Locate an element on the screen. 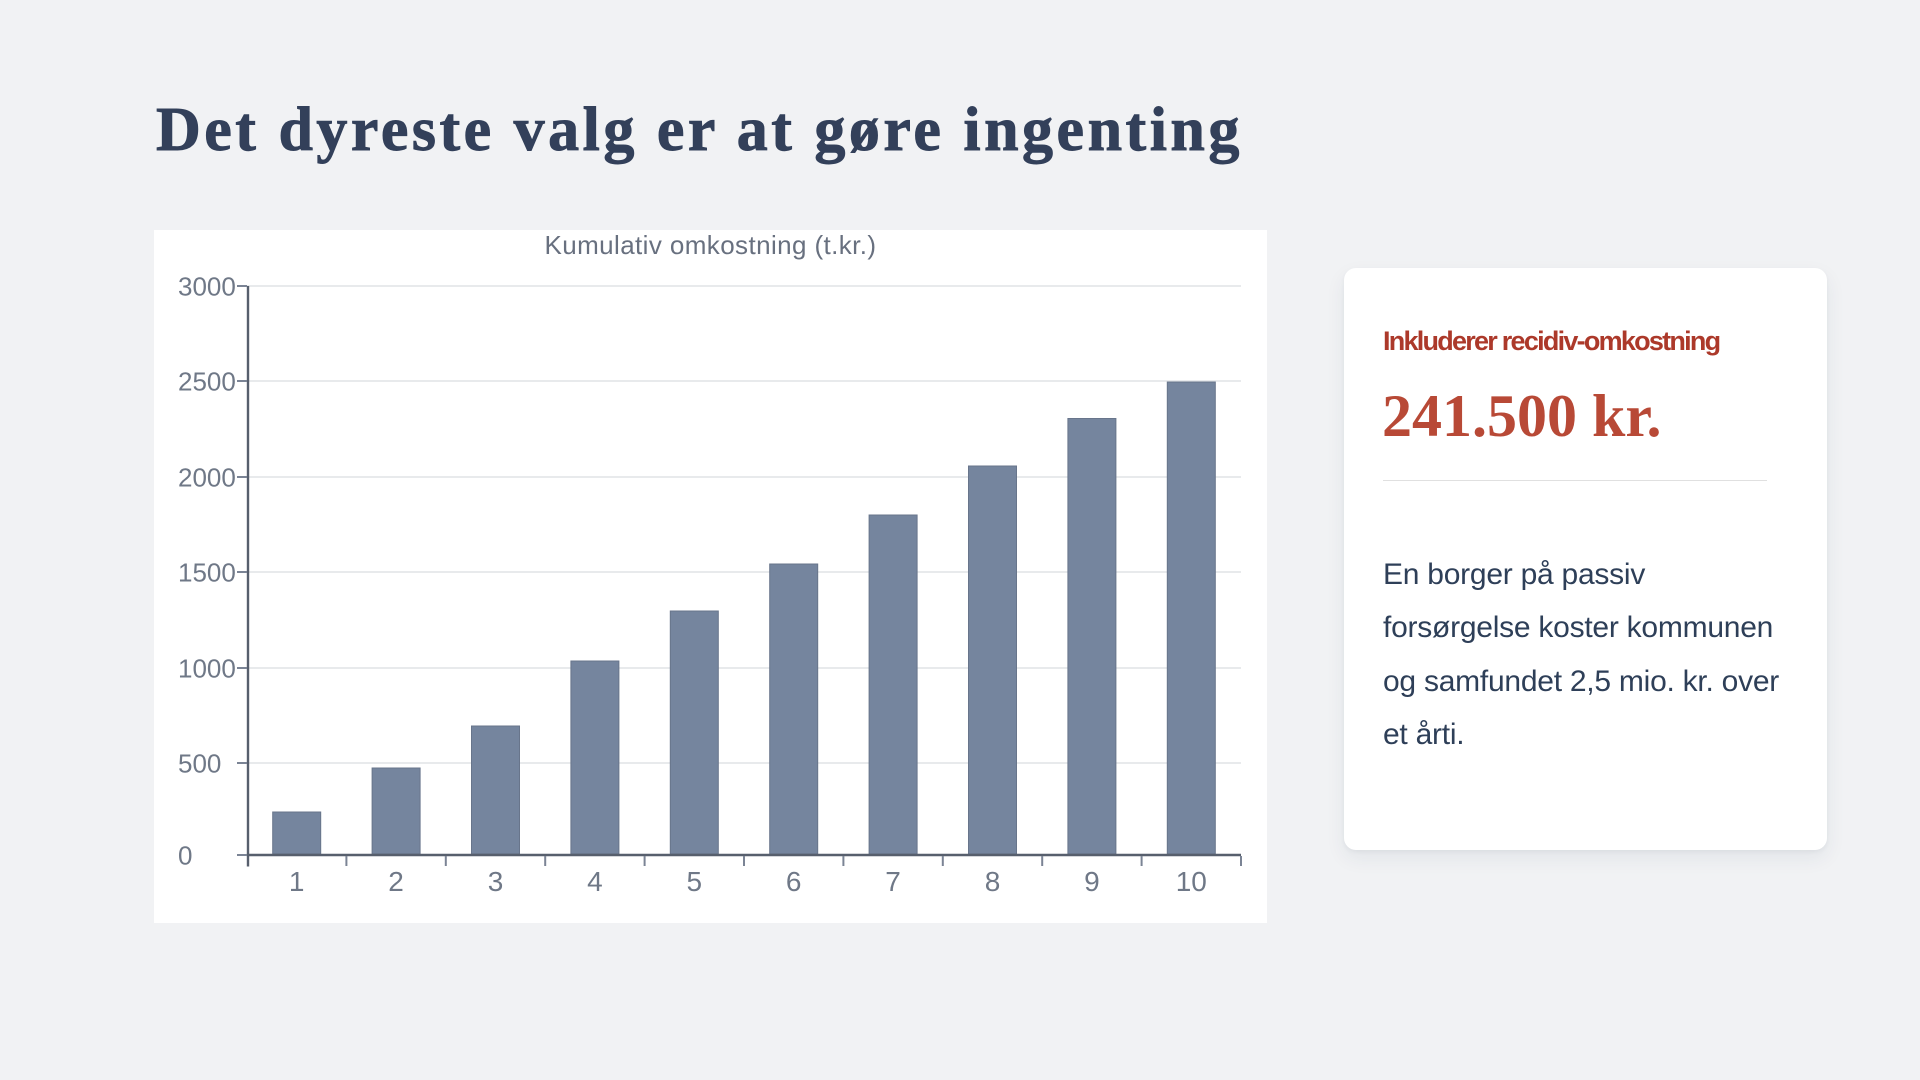 The width and height of the screenshot is (1920, 1080). svg-text: 10 is located at coordinates (1191, 881).